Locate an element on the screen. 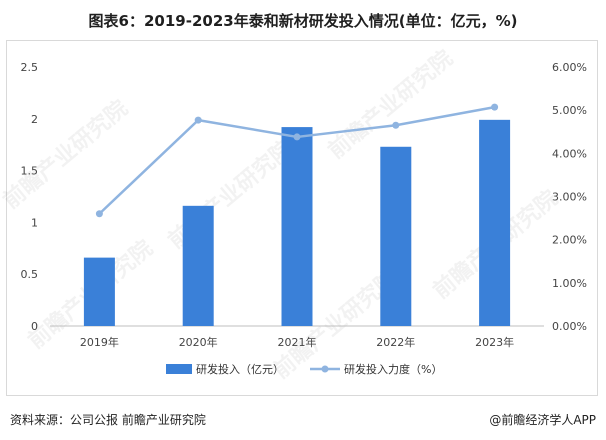  x-tick-label: 2023年 is located at coordinates (494, 342).